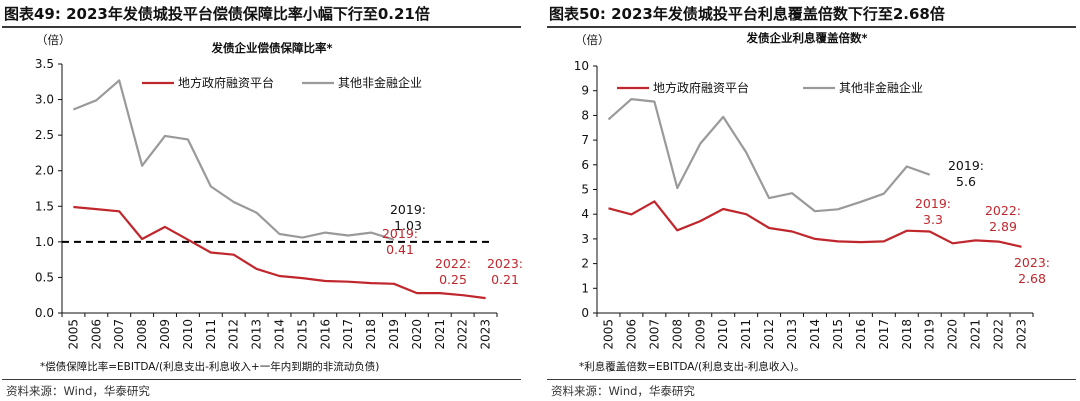 This screenshot has height=401, width=1080. I want to click on annotation-label: 1.03, so click(408, 225).